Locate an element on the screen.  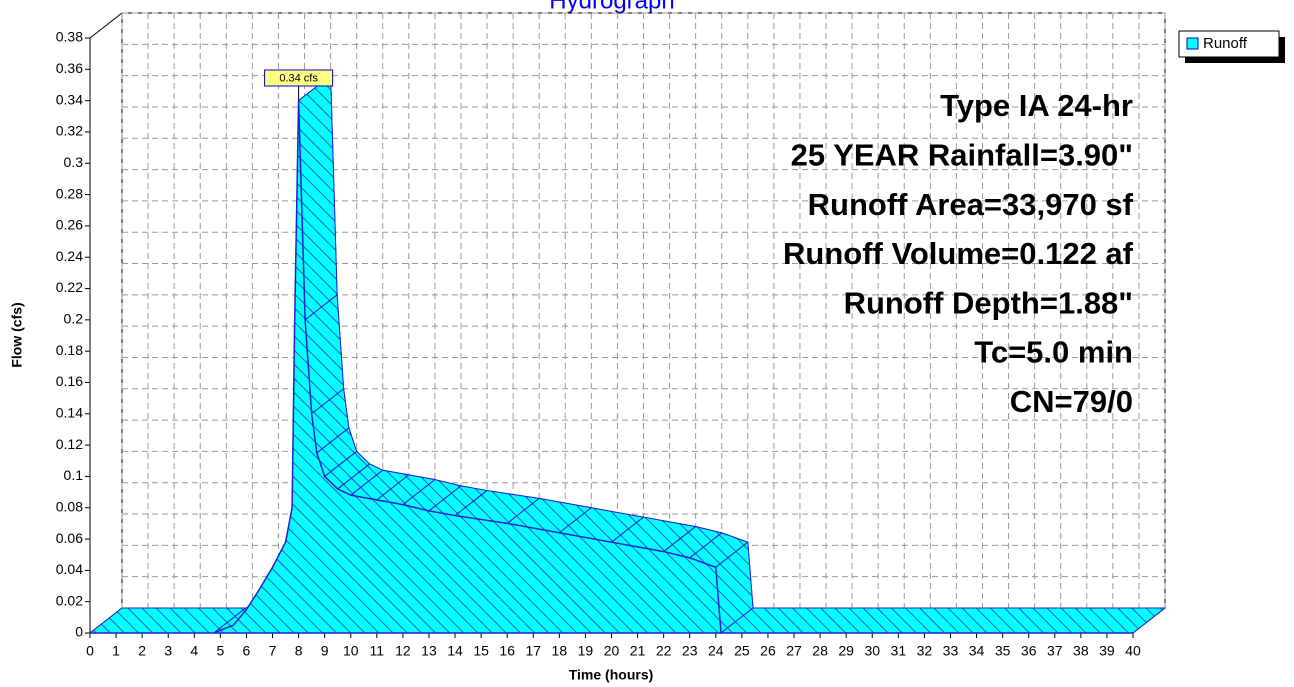
x-tick-label: 26 is located at coordinates (768, 651).